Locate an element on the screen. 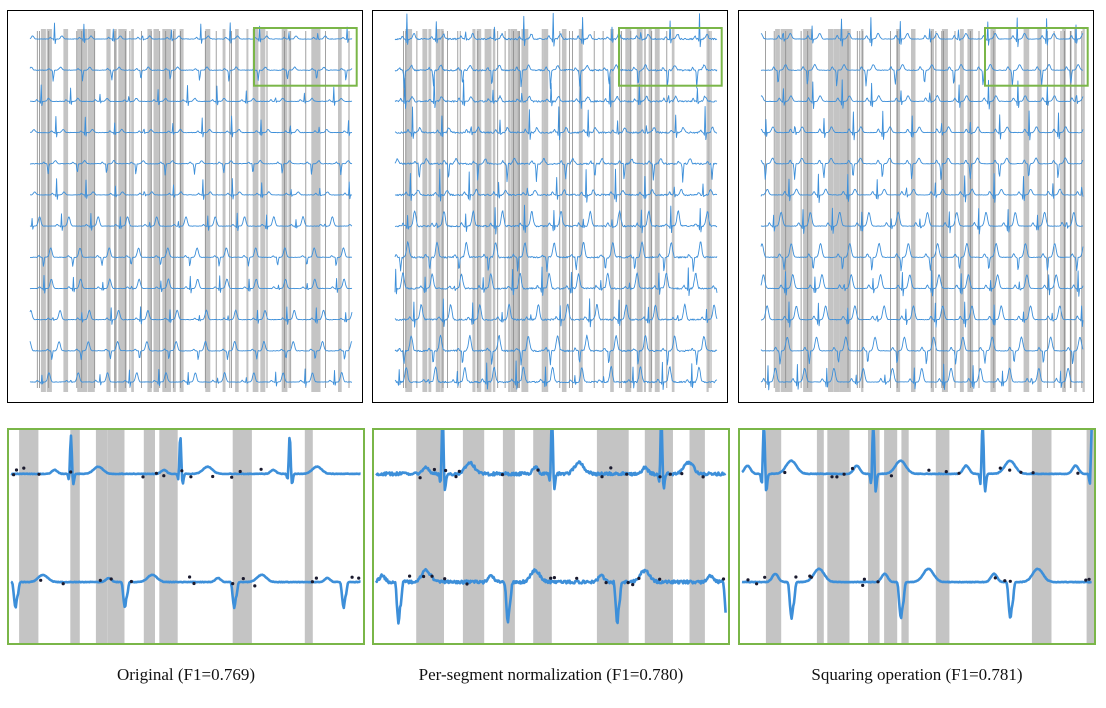  zoom-plot-per-segment-normalization is located at coordinates (550, 536).